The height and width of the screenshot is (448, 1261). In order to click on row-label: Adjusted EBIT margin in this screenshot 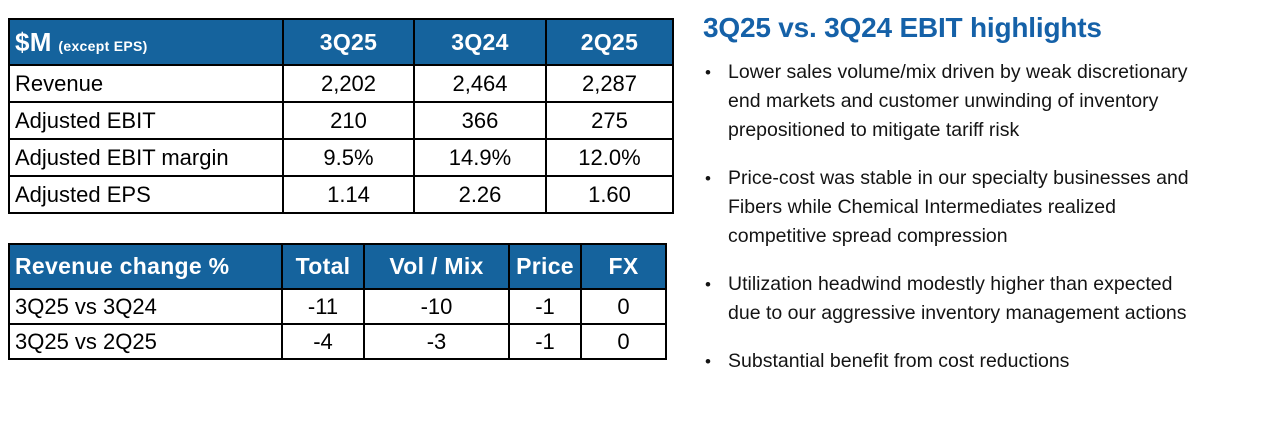, I will do `click(146, 157)`.